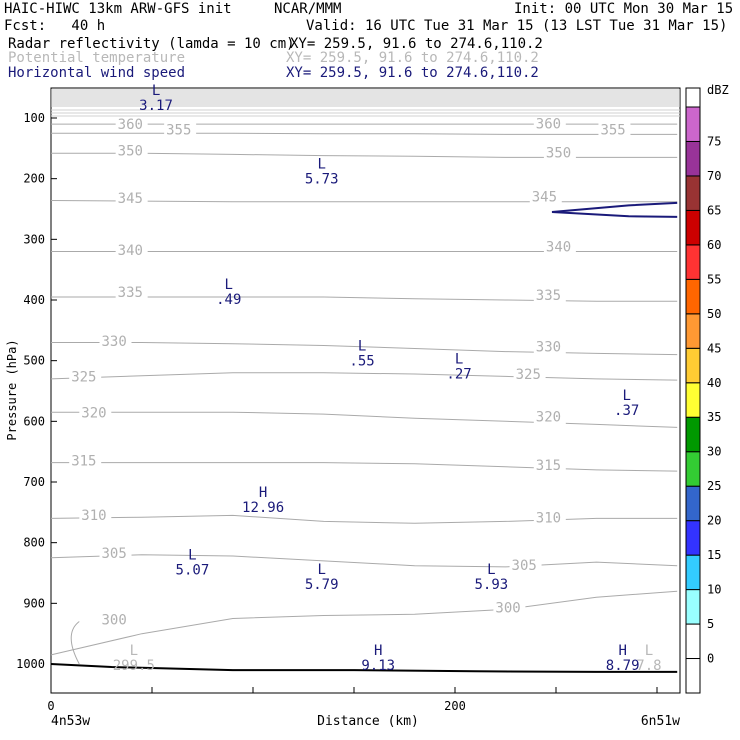 The image size is (740, 740). What do you see at coordinates (30, 664) in the screenshot?
I see `y-tick-label: 1000` at bounding box center [30, 664].